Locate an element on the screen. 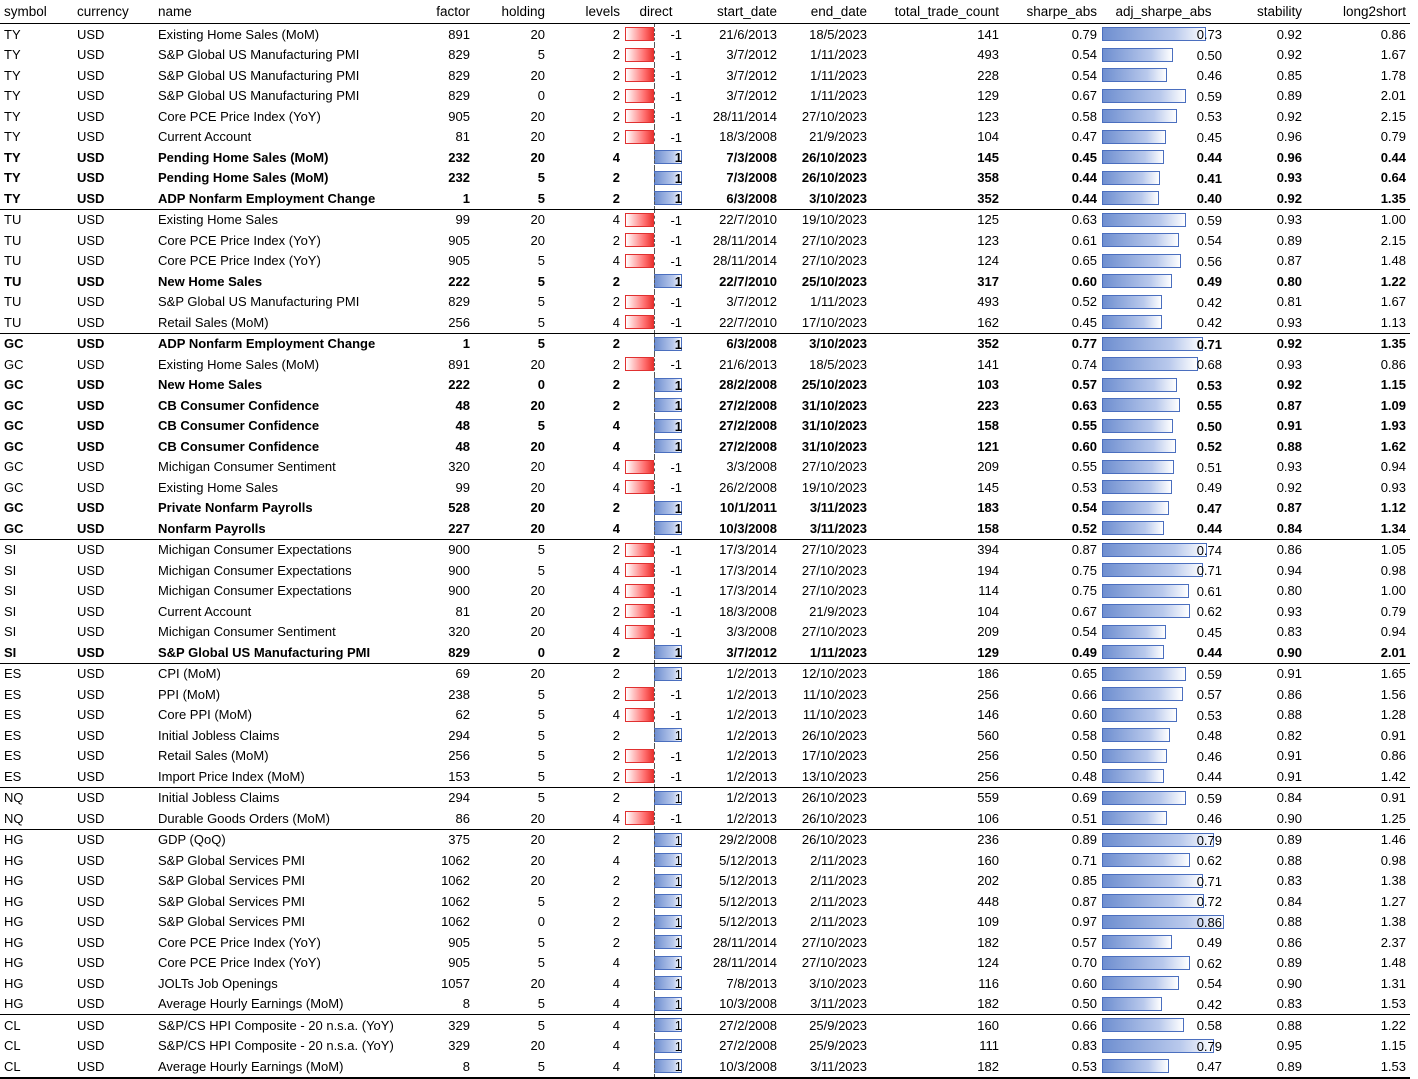  cell-adj-sharpe-abs: 0.45 is located at coordinates (1163, 632).